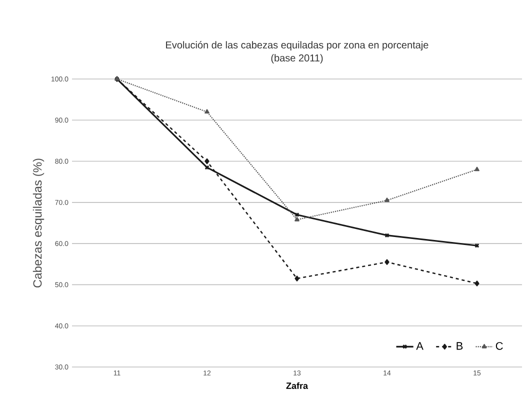  I want to click on legend-label: A, so click(420, 346).